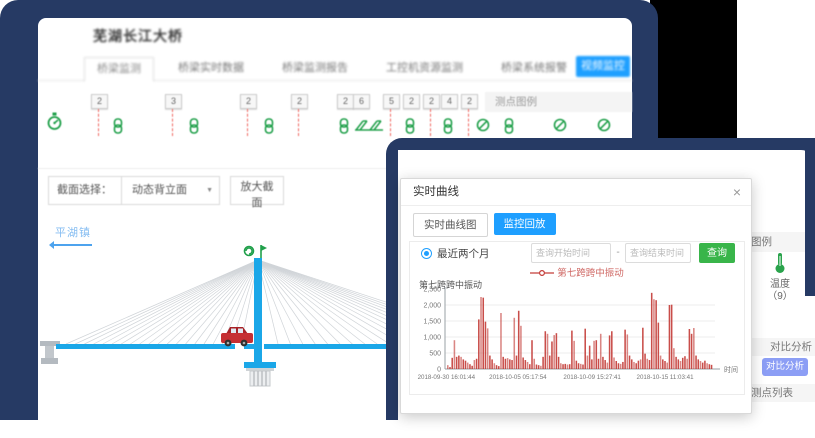 Image resolution: width=815 pixels, height=438 pixels. I want to click on sensor-count-badge: 5, so click(391, 101).